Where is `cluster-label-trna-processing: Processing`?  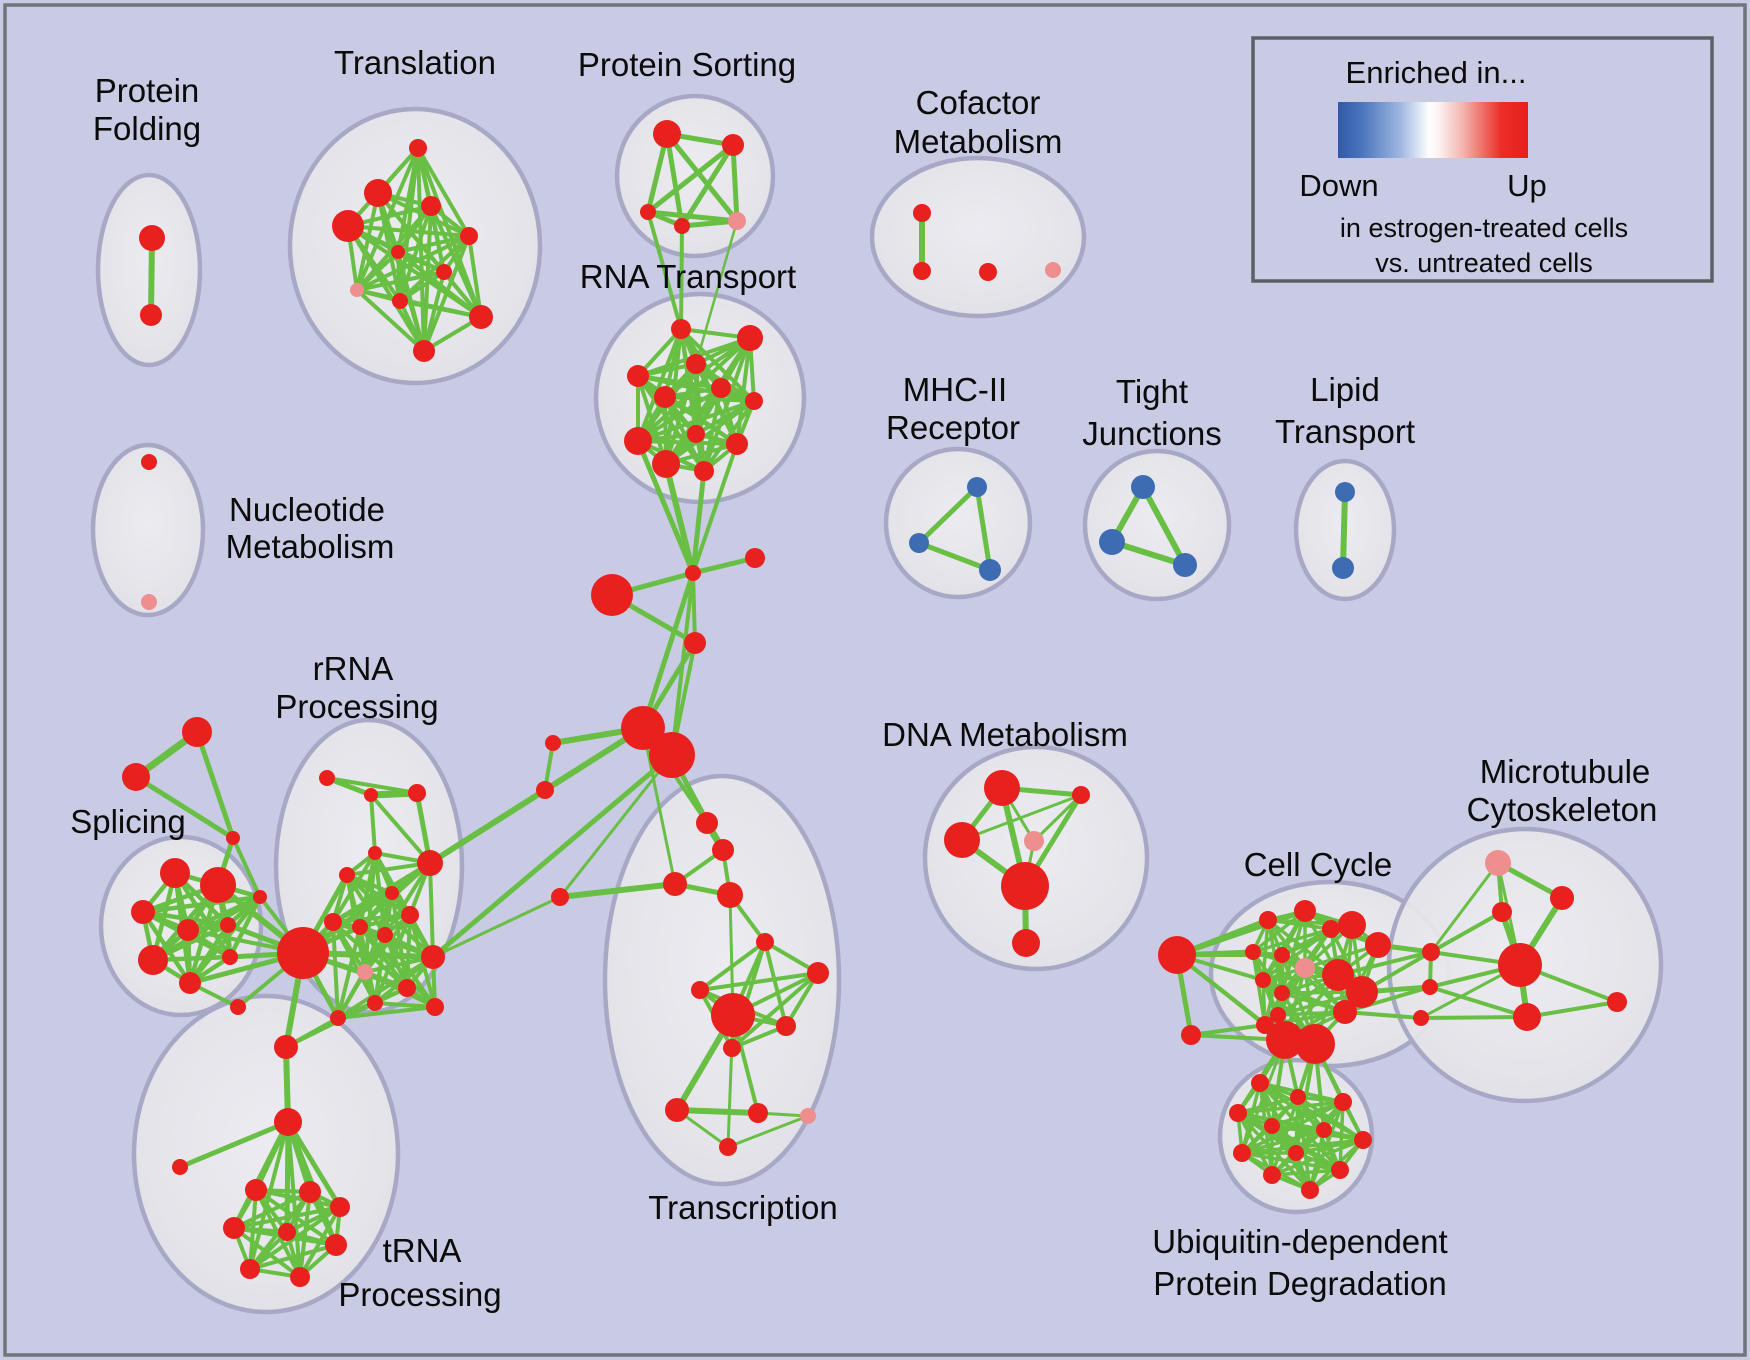
cluster-label-trna-processing: Processing is located at coordinates (419, 1294).